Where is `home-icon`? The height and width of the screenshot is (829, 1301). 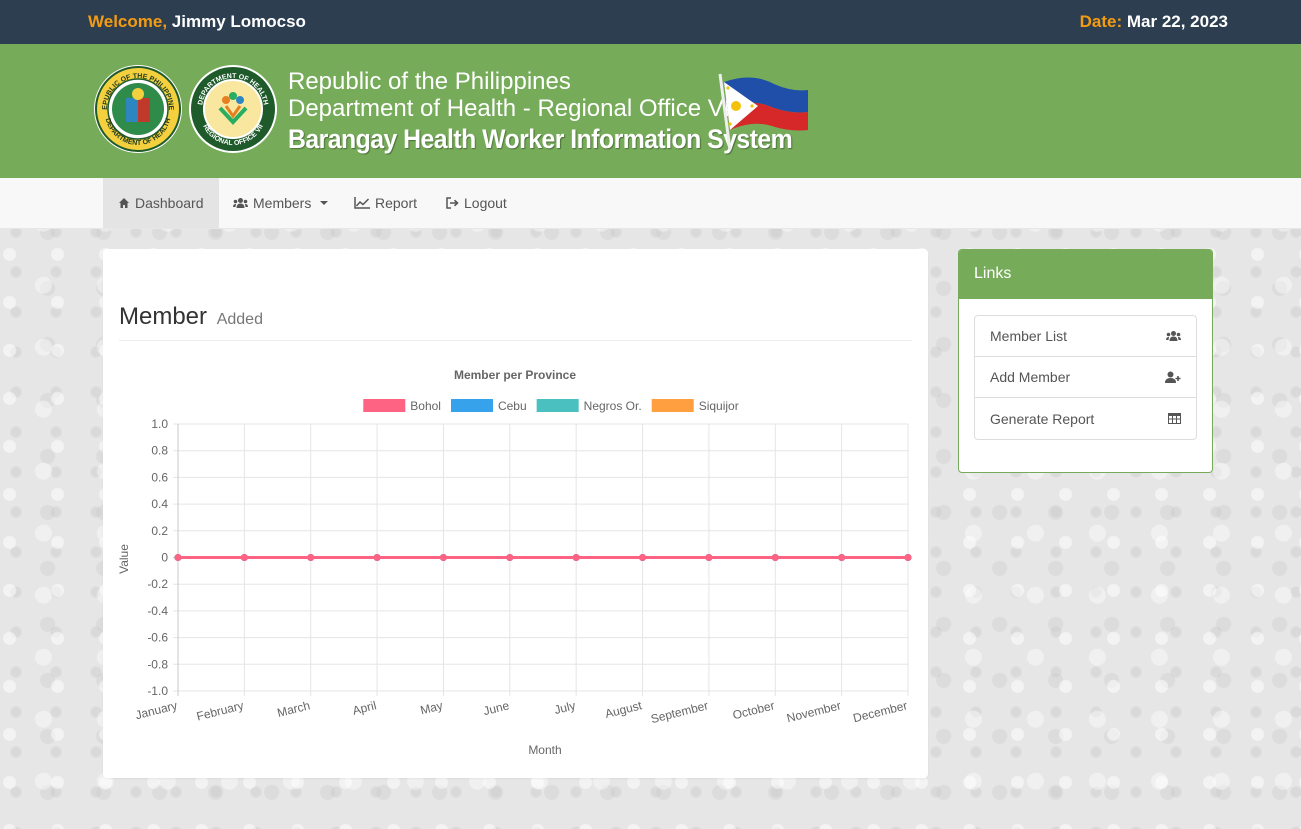 home-icon is located at coordinates (124, 203).